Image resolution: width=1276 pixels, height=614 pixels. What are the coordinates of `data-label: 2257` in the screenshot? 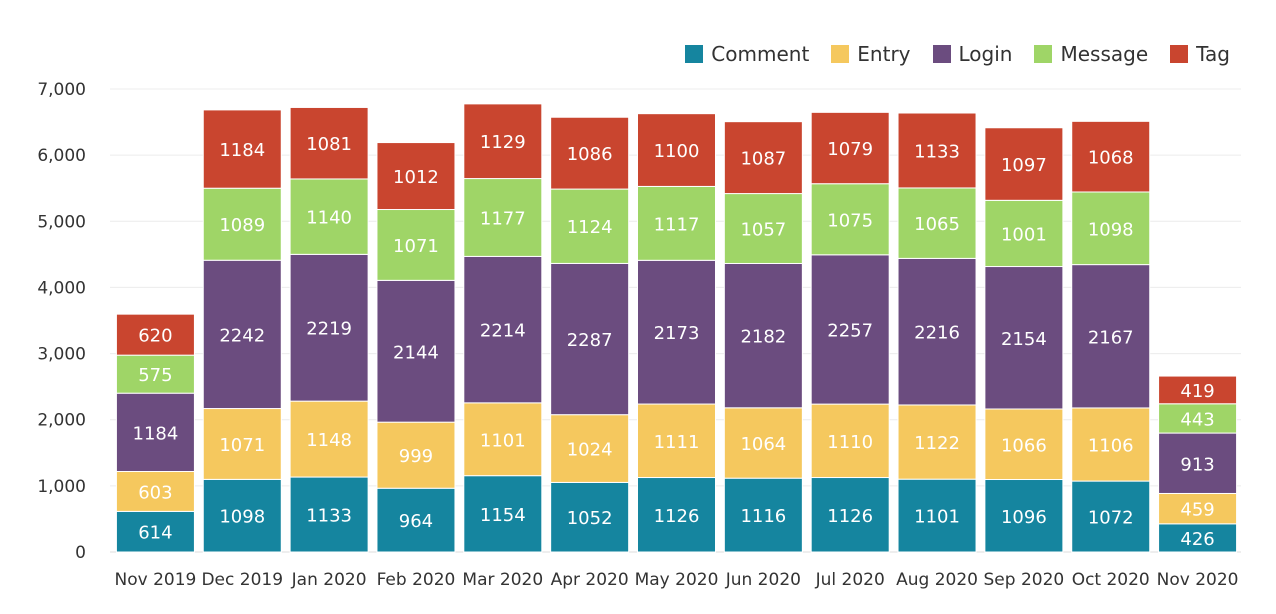 It's located at (850, 330).